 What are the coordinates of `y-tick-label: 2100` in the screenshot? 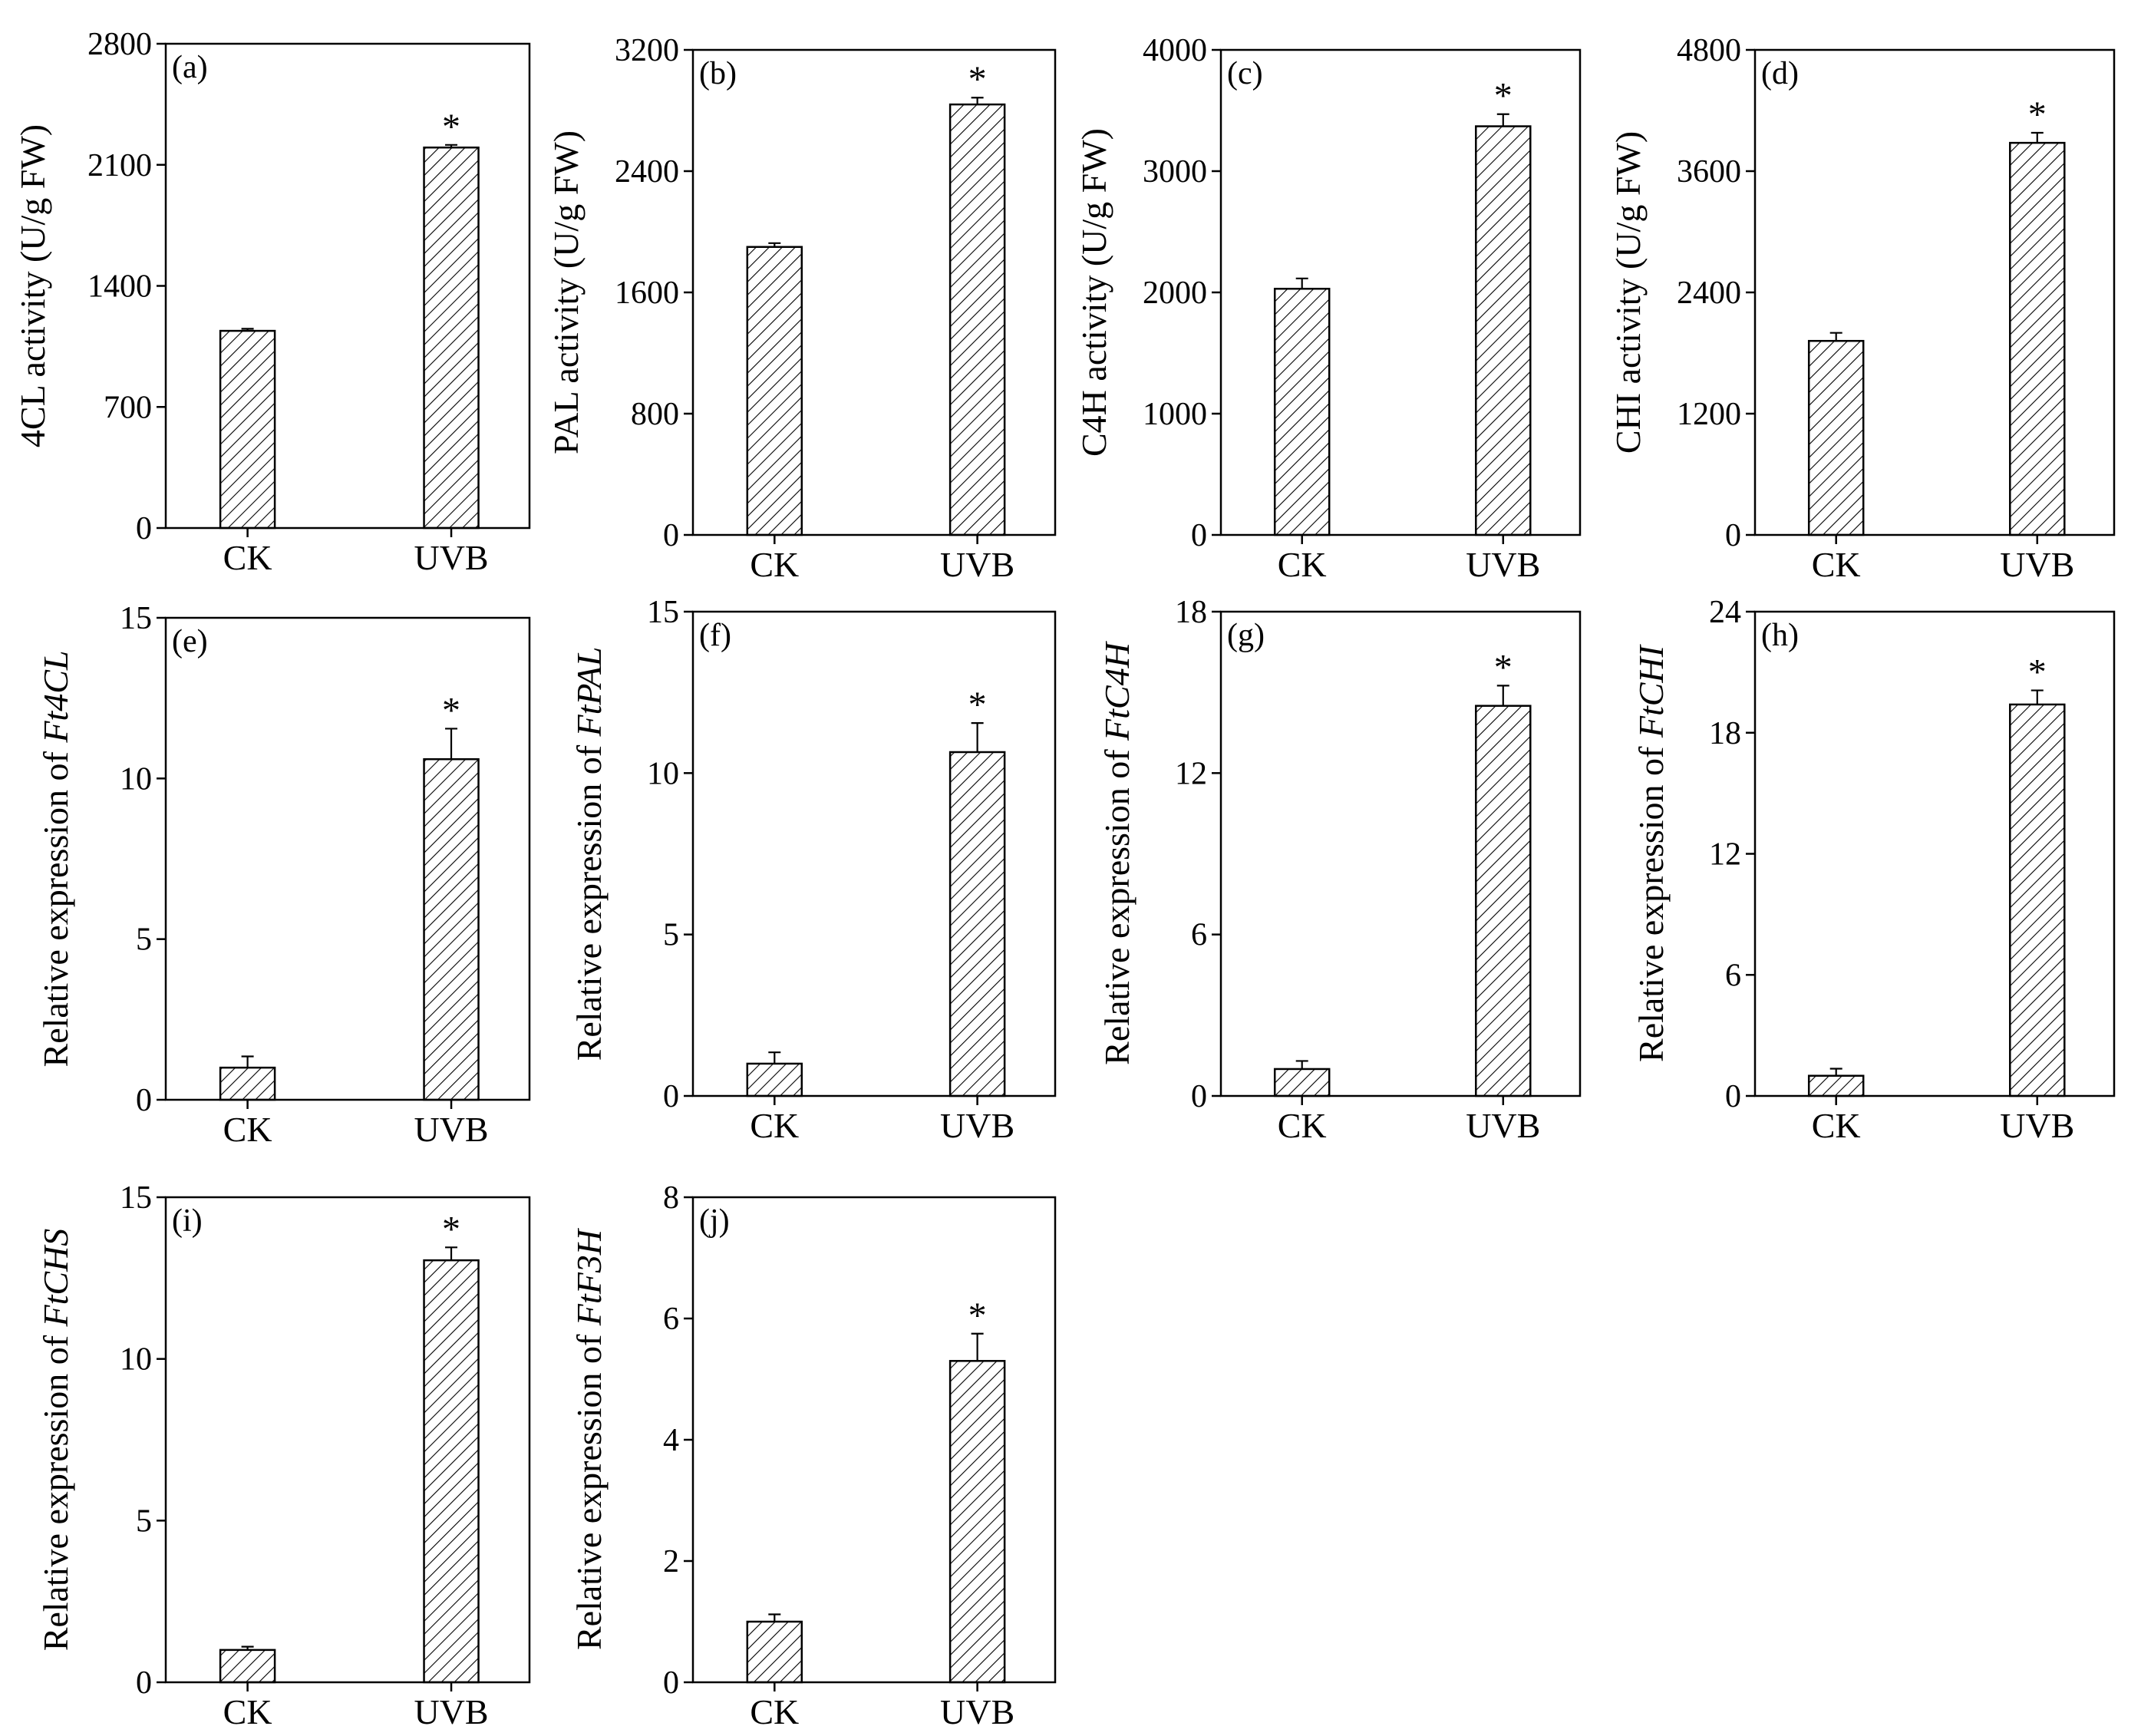 It's located at (119, 165).